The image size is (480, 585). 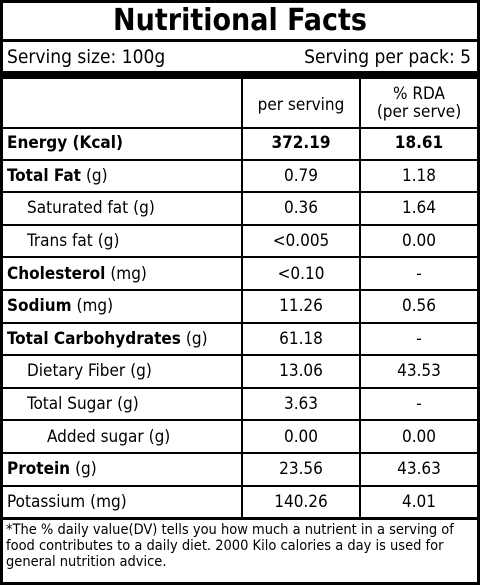 I want to click on nutrient-name: Trans fat, so click(x=60, y=241).